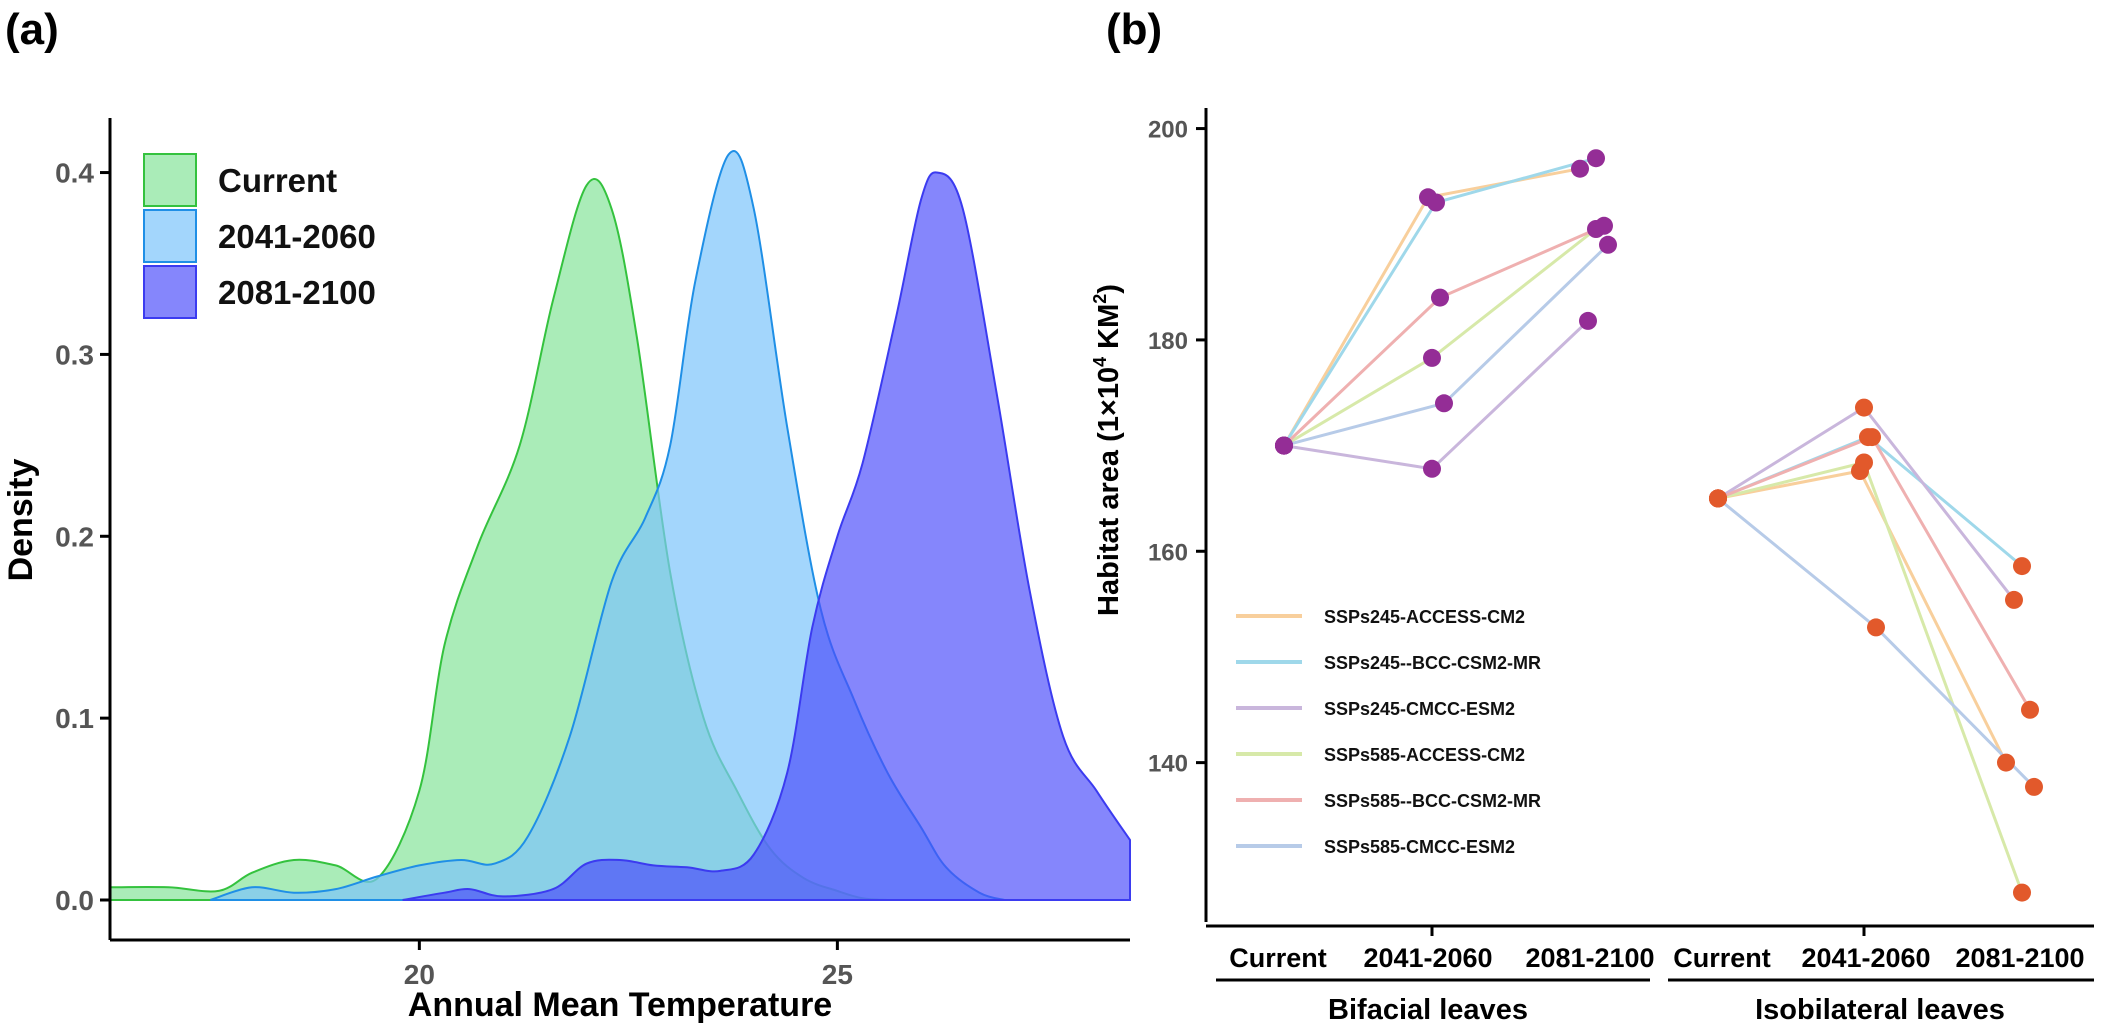 This screenshot has width=2118, height=1029. I want to click on a-y-tick-label: 0.0, so click(74, 900).